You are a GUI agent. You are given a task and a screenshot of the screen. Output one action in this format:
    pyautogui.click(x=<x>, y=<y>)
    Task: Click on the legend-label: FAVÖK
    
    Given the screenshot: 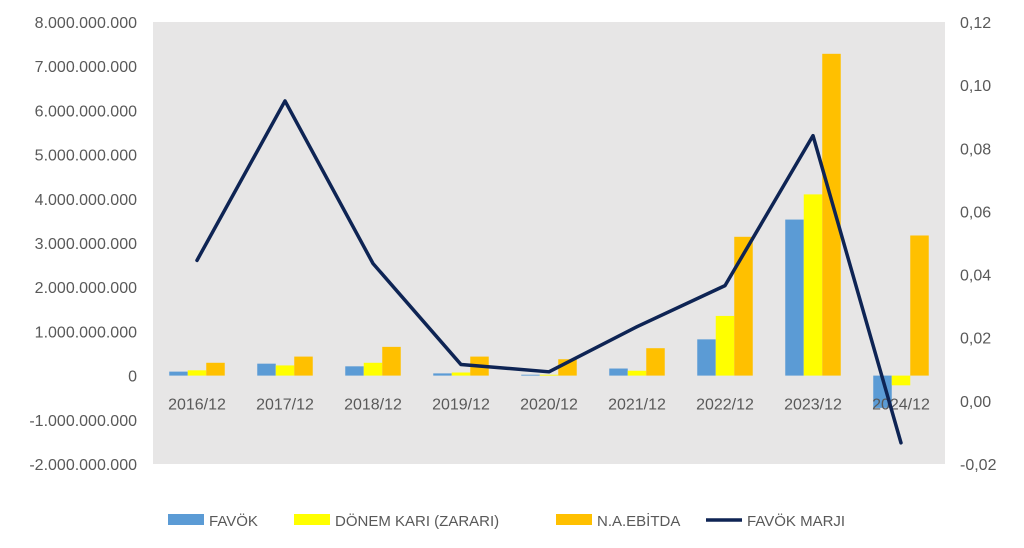 What is the action you would take?
    pyautogui.click(x=233, y=521)
    